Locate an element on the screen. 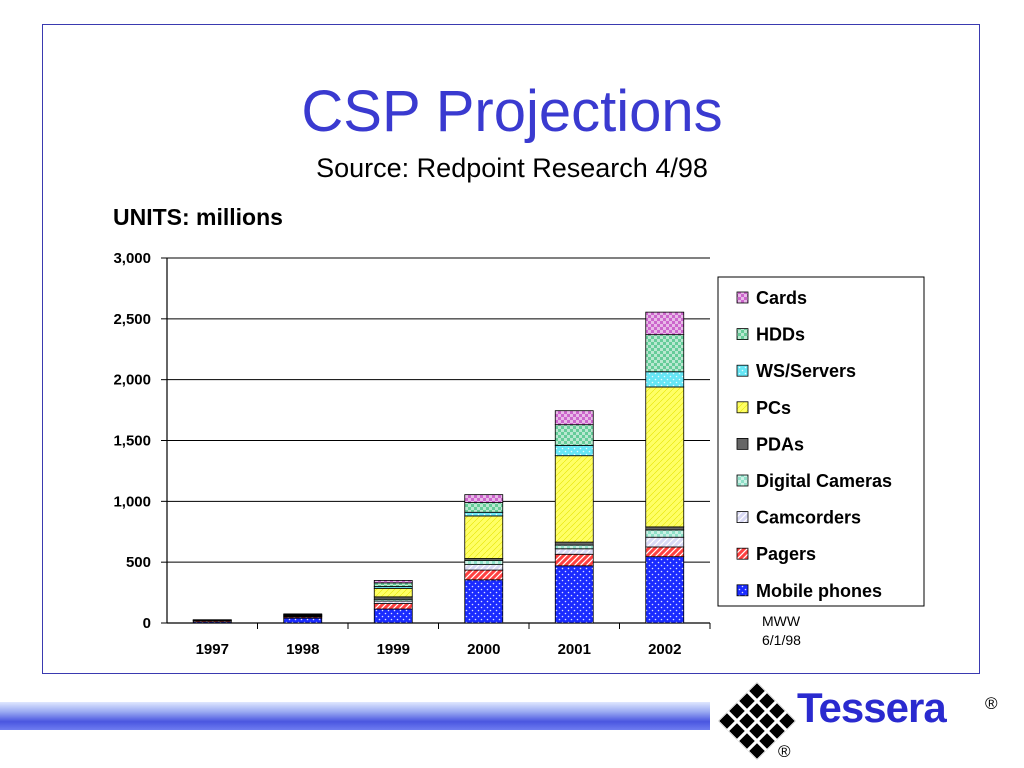  legend-swatch-camcorders is located at coordinates (742, 517).